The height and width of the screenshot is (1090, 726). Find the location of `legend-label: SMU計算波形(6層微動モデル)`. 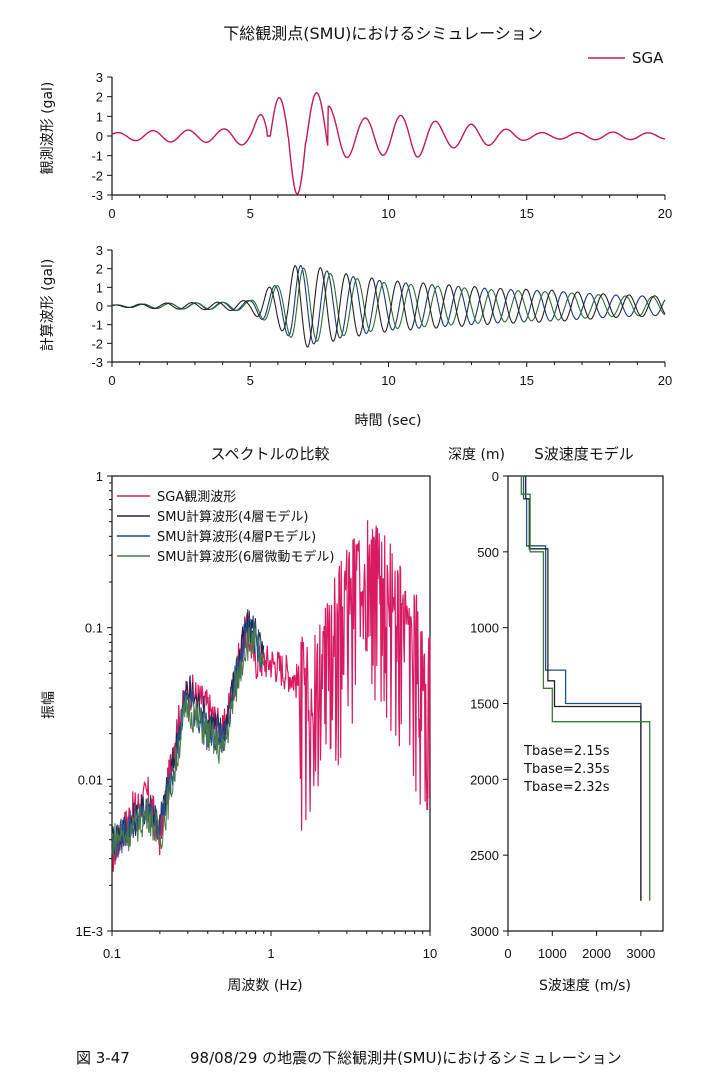

legend-label: SMU計算波形(6層微動モデル) is located at coordinates (245, 557).